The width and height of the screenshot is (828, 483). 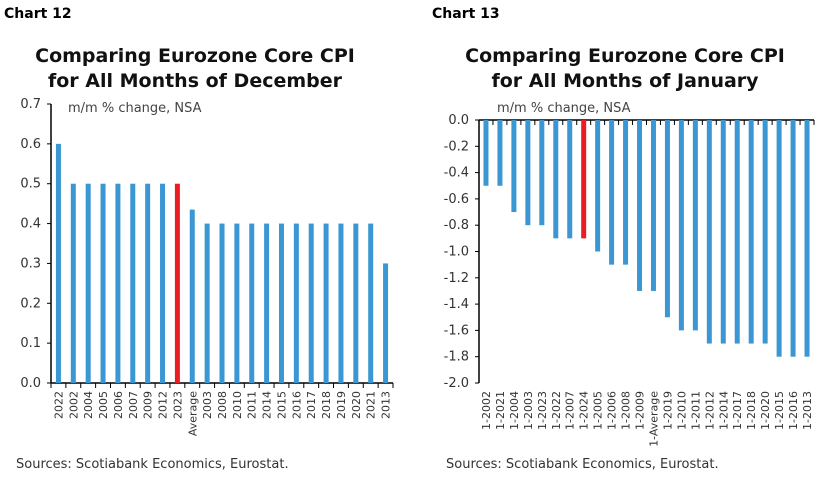 I want to click on chart-13-x-tick-label: 1-2008, so click(x=626, y=410).